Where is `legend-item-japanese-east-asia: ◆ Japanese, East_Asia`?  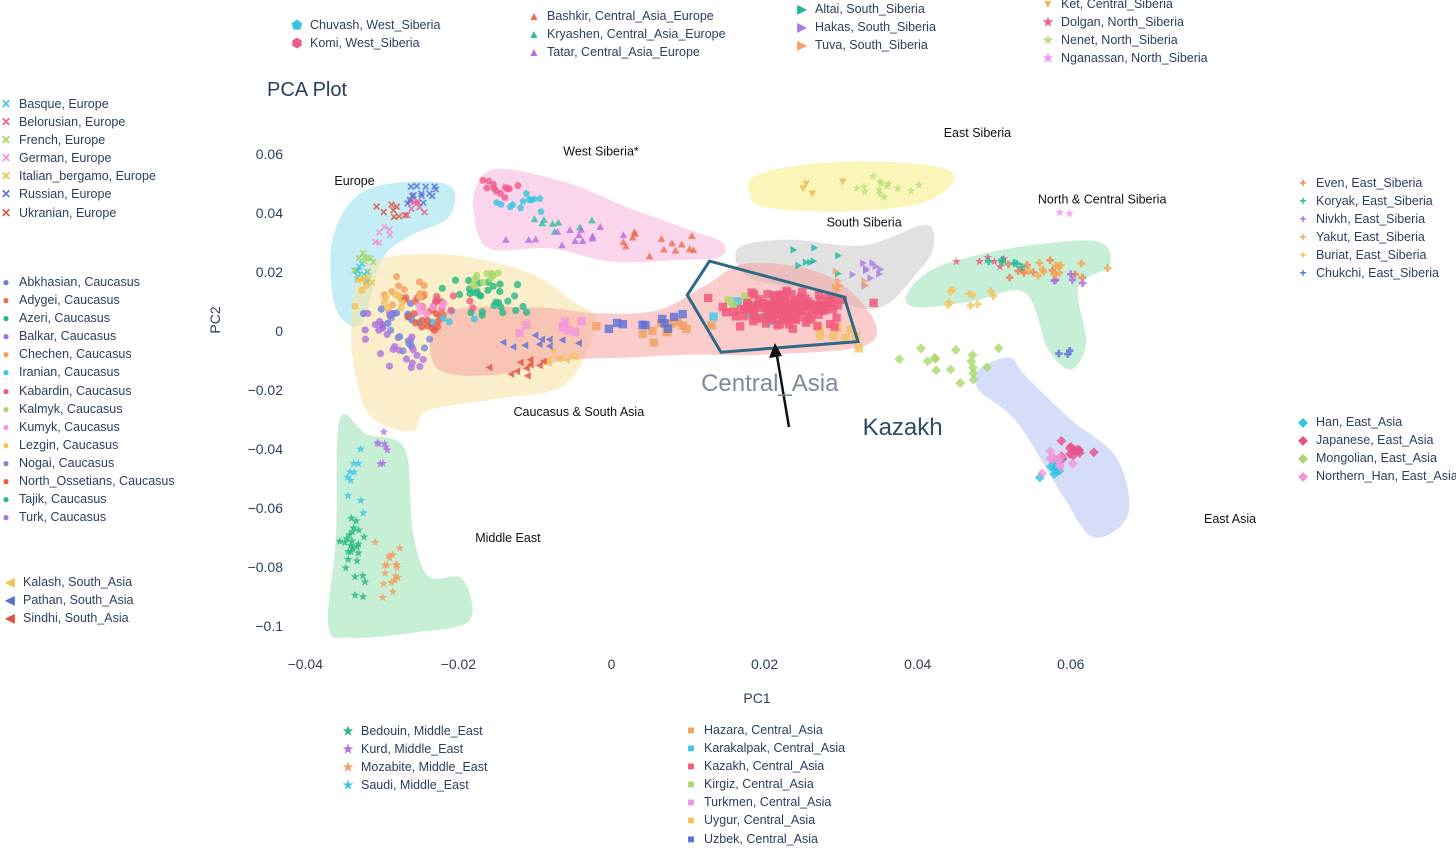
legend-item-japanese-east-asia: ◆ Japanese, East_Asia is located at coordinates (1376, 440).